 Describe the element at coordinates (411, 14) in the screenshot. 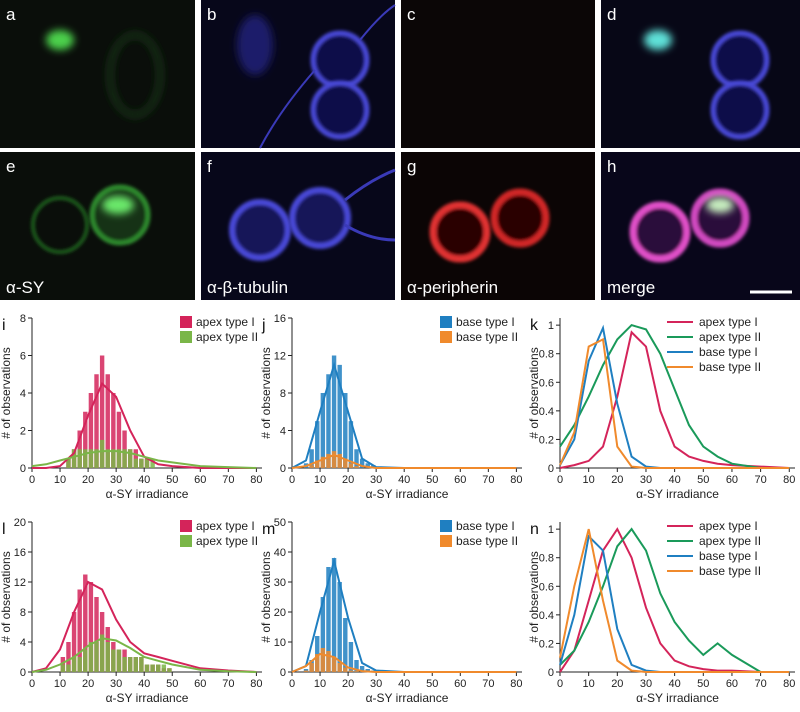

I see `panel-label: c` at that location.